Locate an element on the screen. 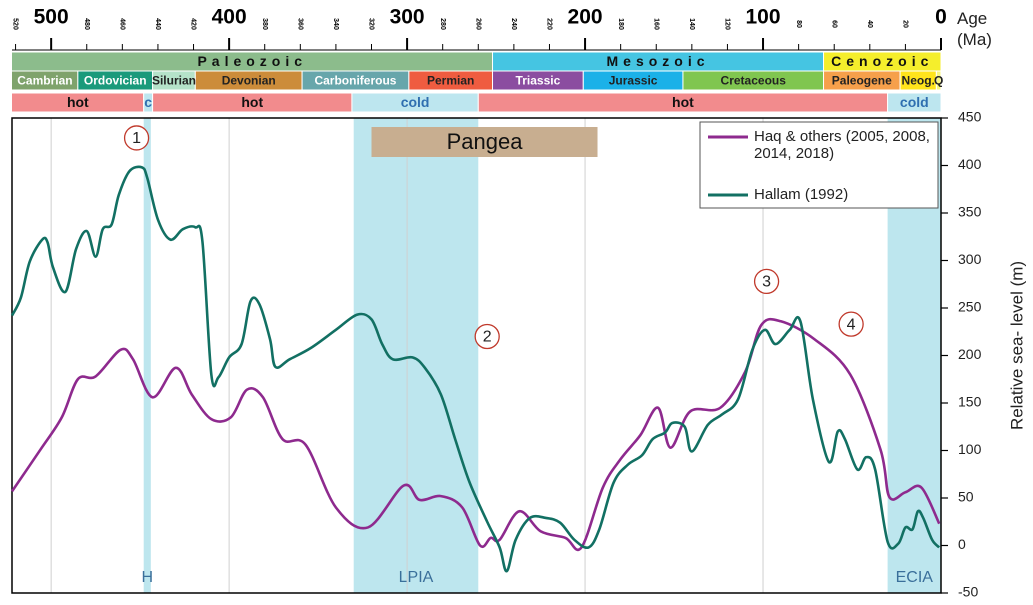  periods-label: Devonian is located at coordinates (249, 81).